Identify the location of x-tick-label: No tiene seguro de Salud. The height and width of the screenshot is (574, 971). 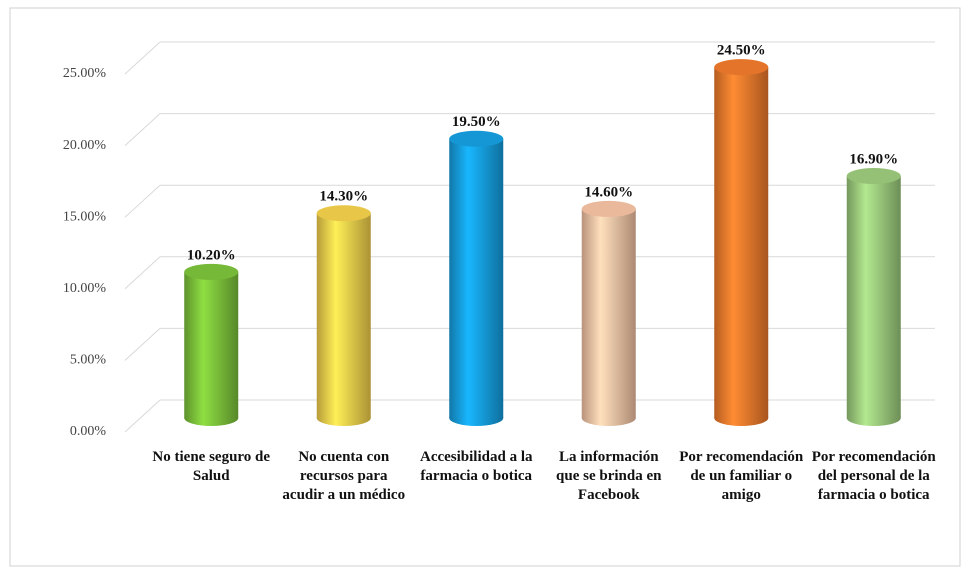
(211, 466).